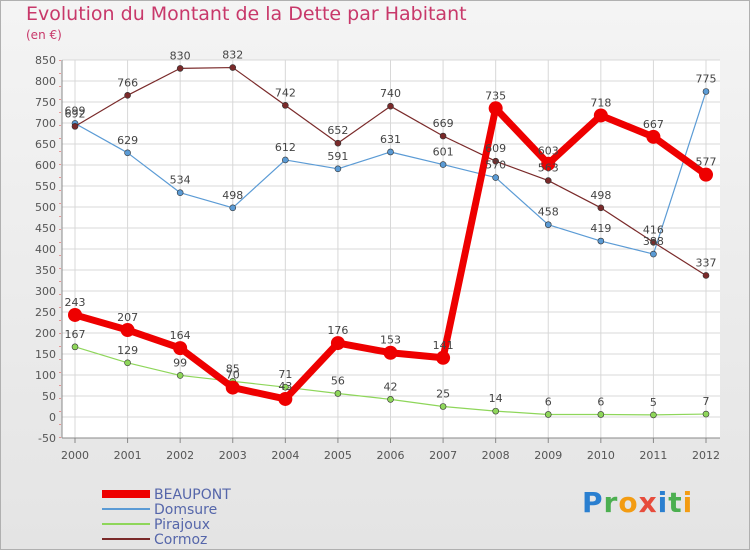 This screenshot has width=750, height=550. Describe the element at coordinates (443, 152) in the screenshot. I see `data-label-domsure: 601` at that location.